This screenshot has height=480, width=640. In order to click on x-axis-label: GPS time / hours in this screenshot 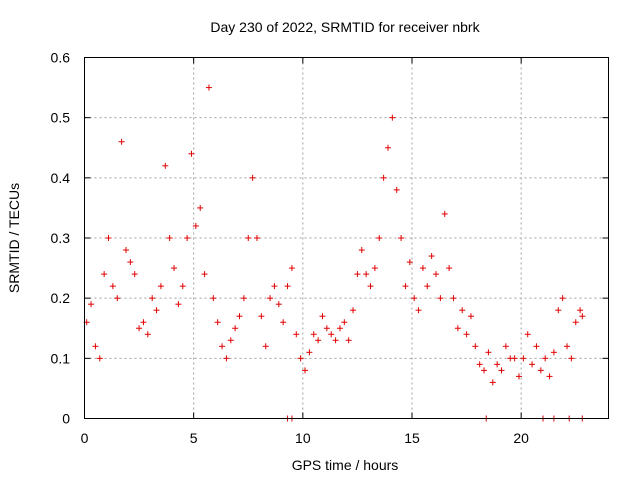, I will do `click(345, 465)`.